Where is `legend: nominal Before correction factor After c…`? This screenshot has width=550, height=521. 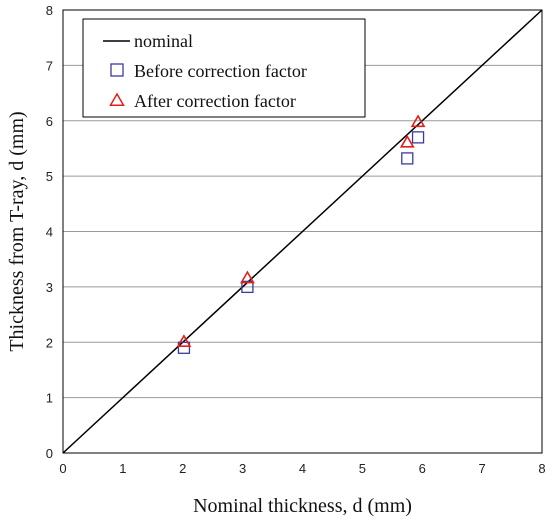
legend: nominal Before correction factor After c… is located at coordinates (224, 68).